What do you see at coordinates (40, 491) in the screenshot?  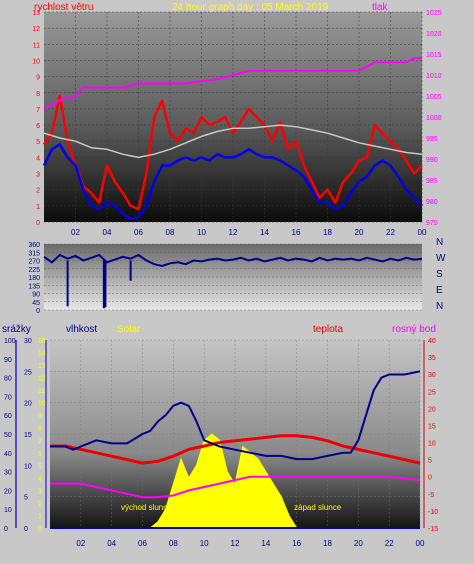 I see `solar-tick-label: 3` at bounding box center [40, 491].